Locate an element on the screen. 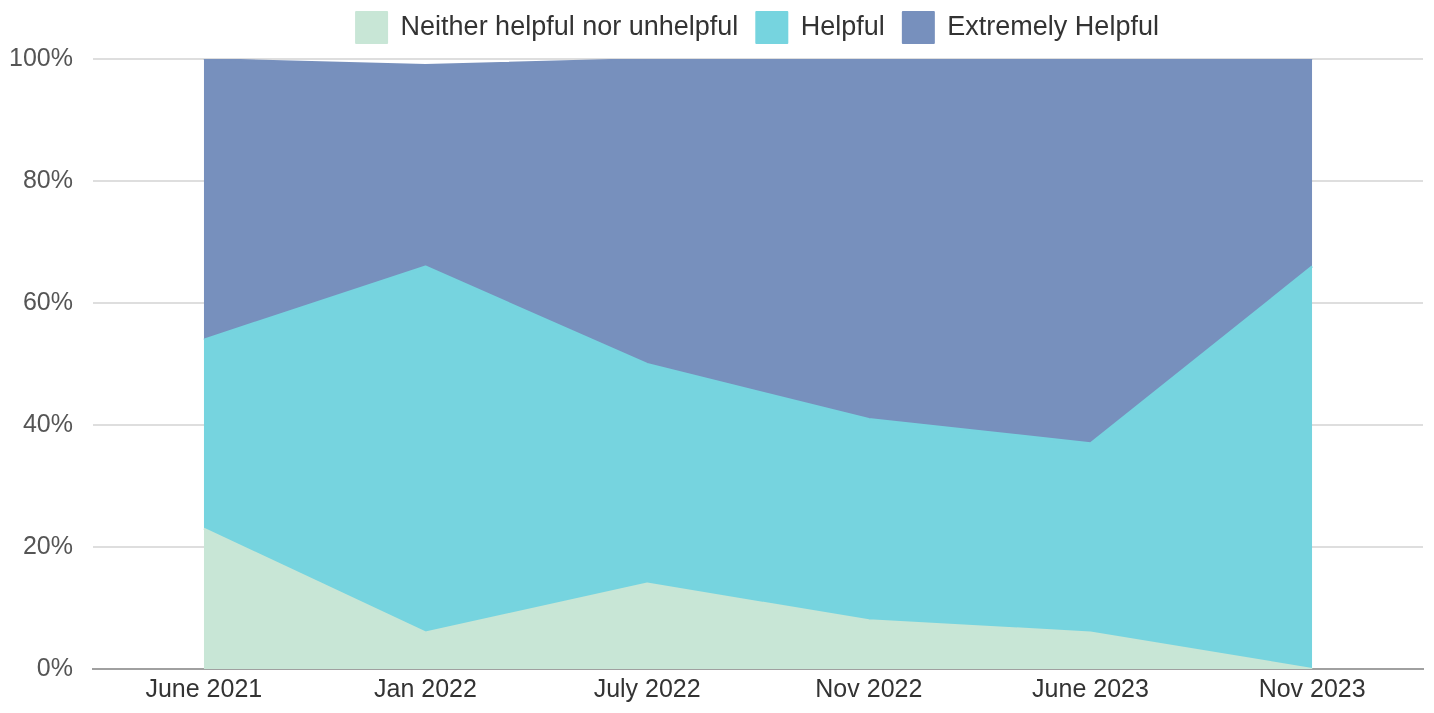 This screenshot has width=1434, height=713. legend-label: Helpful is located at coordinates (842, 25).